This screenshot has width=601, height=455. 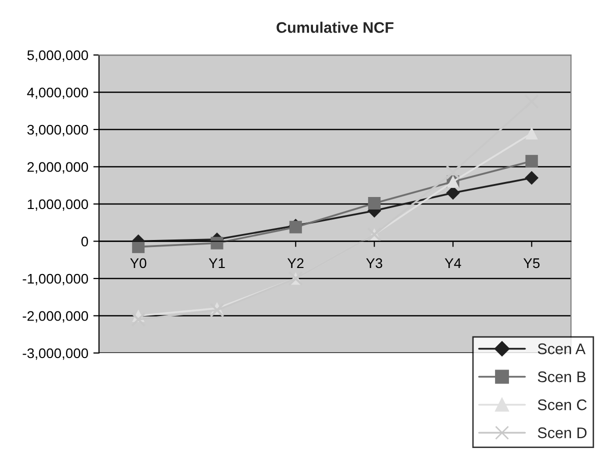 What do you see at coordinates (58, 205) in the screenshot?
I see `y-tick-label: 1,000,000` at bounding box center [58, 205].